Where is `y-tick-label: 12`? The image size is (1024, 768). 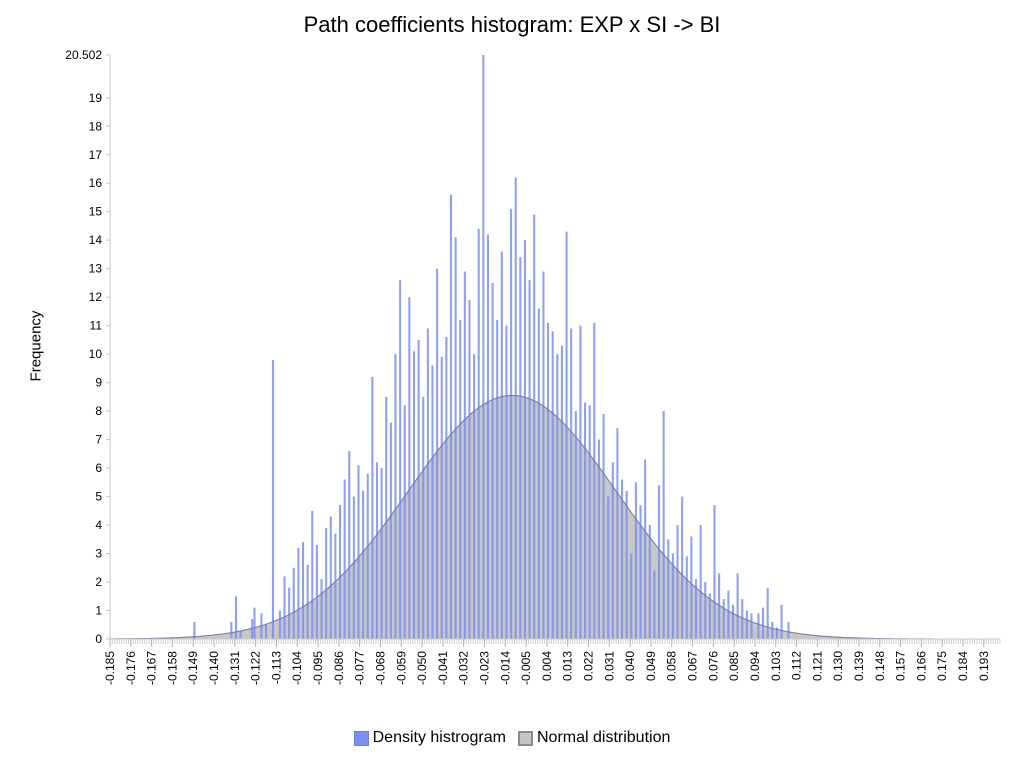 y-tick-label: 12 is located at coordinates (96, 297).